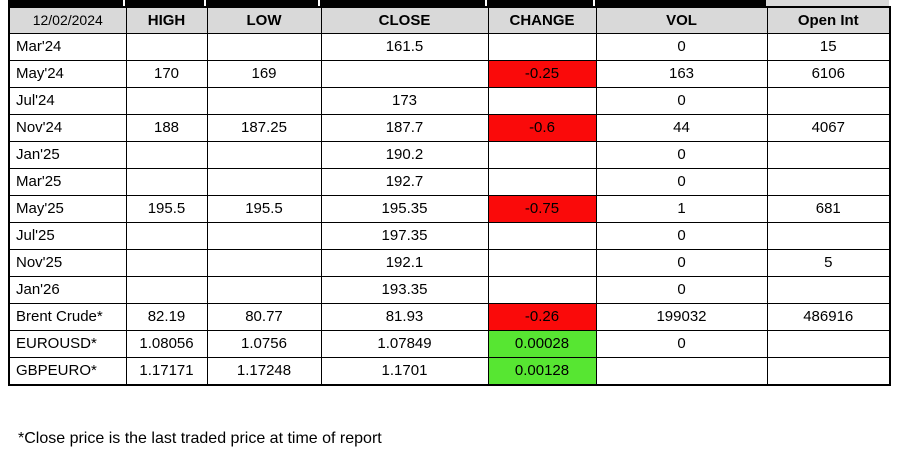 The height and width of the screenshot is (467, 897). Describe the element at coordinates (166, 371) in the screenshot. I see `cell-high: 1.17171` at that location.